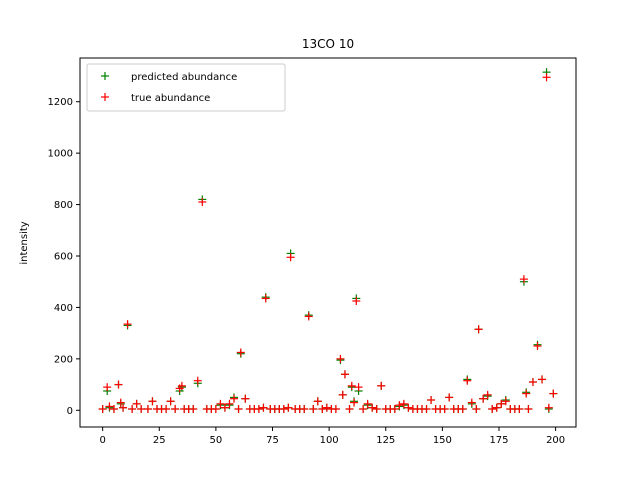 Image resolution: width=640 pixels, height=480 pixels. Describe the element at coordinates (442, 440) in the screenshot. I see `x-tick-label: 150` at that location.